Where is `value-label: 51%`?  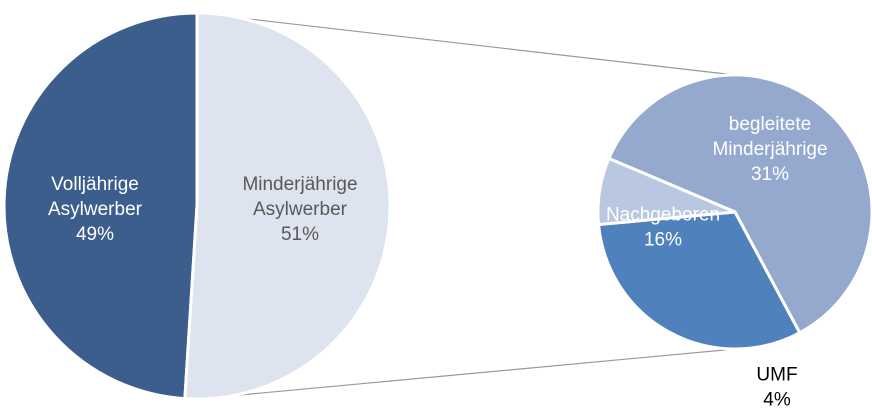
value-label: 51% is located at coordinates (300, 234).